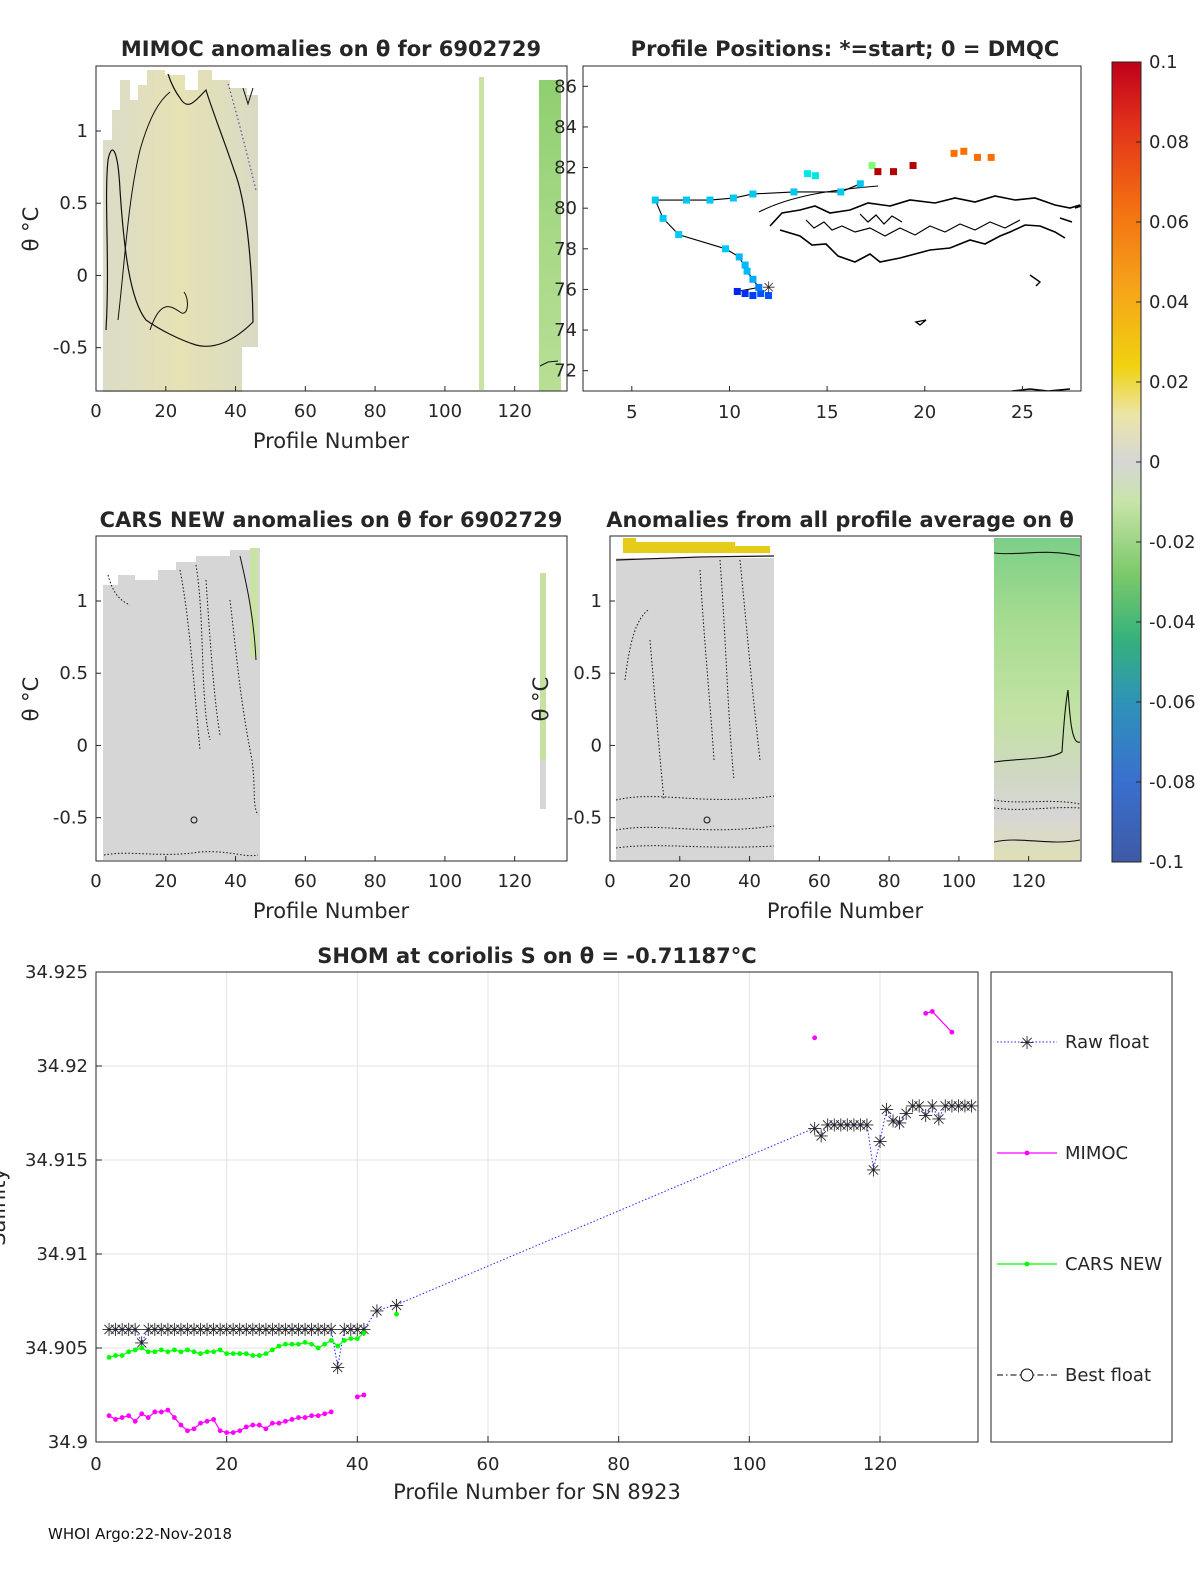 Image resolution: width=1200 pixels, height=1575 pixels. I want to click on positions-ytick-label: 86, so click(565, 86).